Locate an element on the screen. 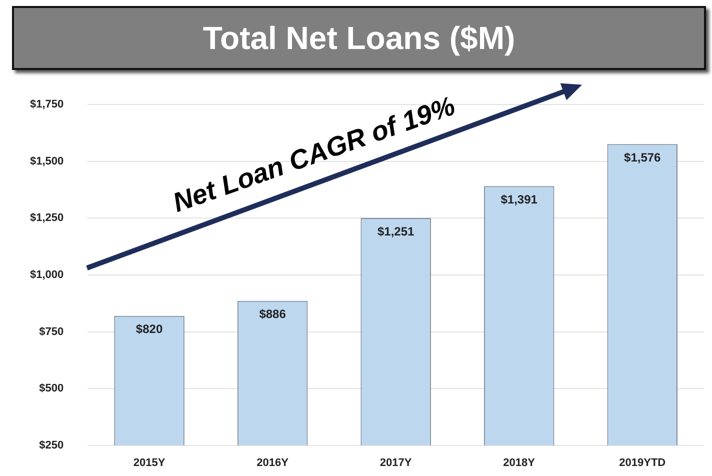 The height and width of the screenshot is (476, 712). data-label: $820 is located at coordinates (149, 329).